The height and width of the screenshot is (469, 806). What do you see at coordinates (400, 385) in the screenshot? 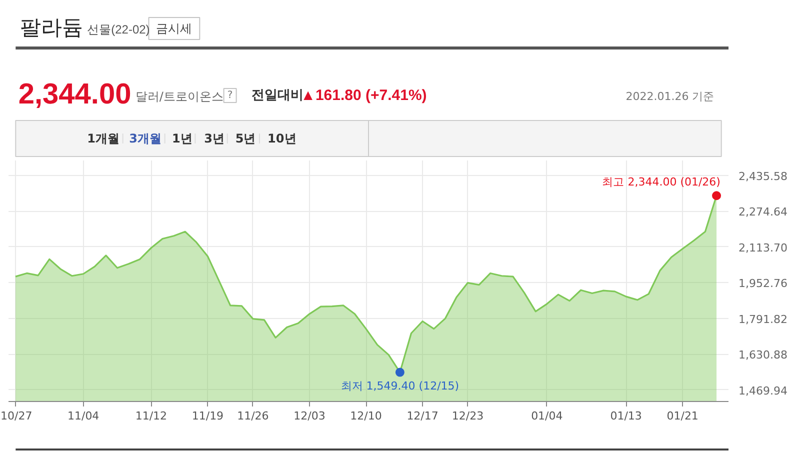
I see `data-label: 최저 1,549.40 (12/15)` at bounding box center [400, 385].